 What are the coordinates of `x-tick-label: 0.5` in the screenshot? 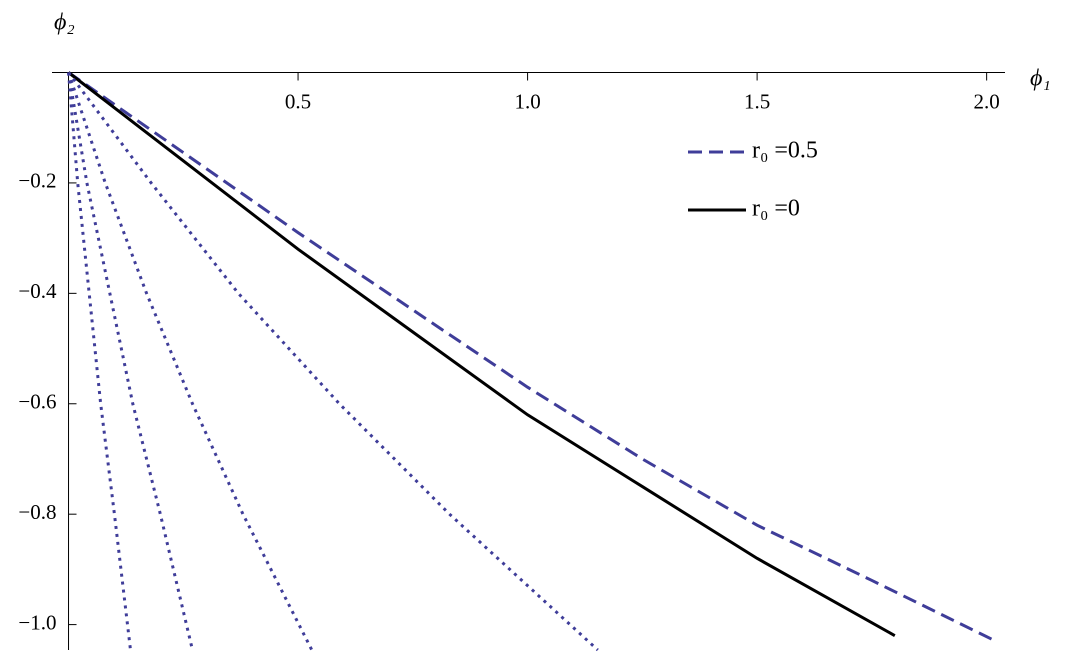 It's located at (298, 101).